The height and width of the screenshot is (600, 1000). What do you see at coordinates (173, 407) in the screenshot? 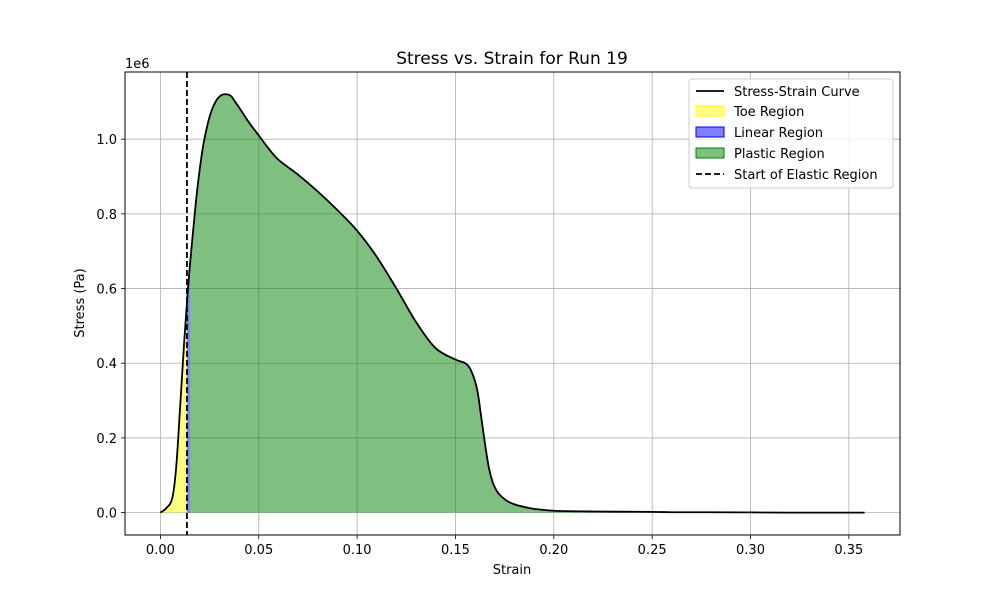
I see `toe-region-fill` at bounding box center [173, 407].